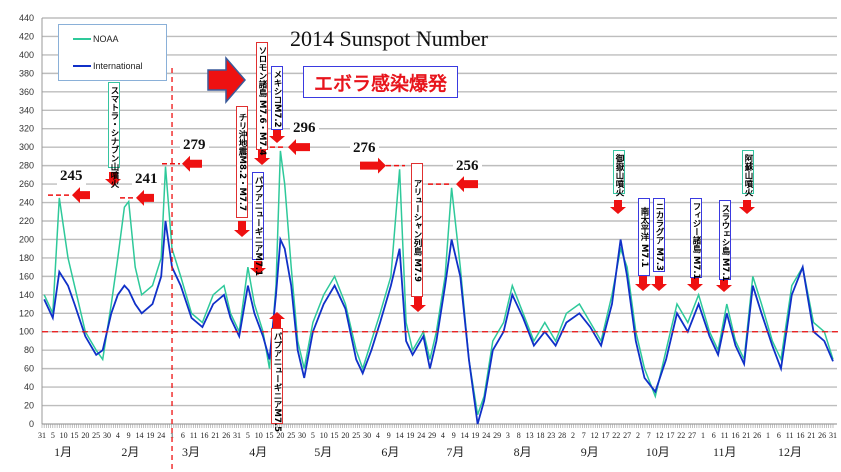  I want to click on annotation-nicaragua: ニカラグア M7.3, so click(659, 235).